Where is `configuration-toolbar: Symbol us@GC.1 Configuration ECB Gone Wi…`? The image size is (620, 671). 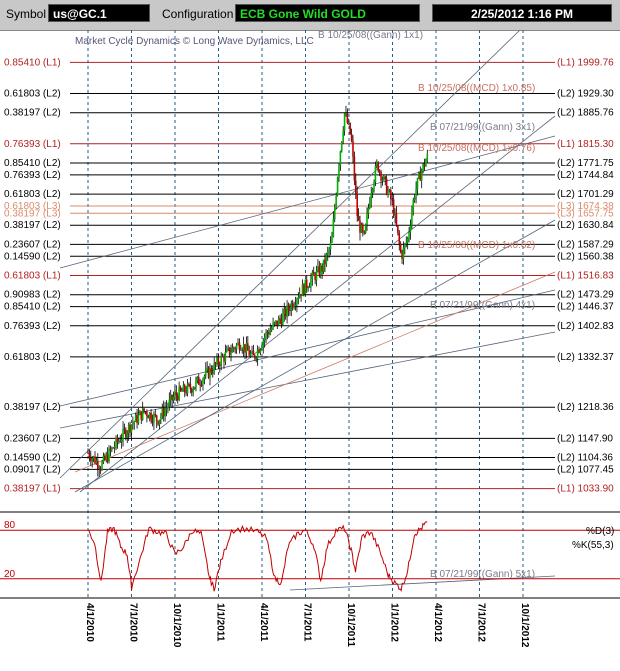
configuration-toolbar: Symbol us@GC.1 Configuration ECB Gone Wi… is located at coordinates (310, 15).